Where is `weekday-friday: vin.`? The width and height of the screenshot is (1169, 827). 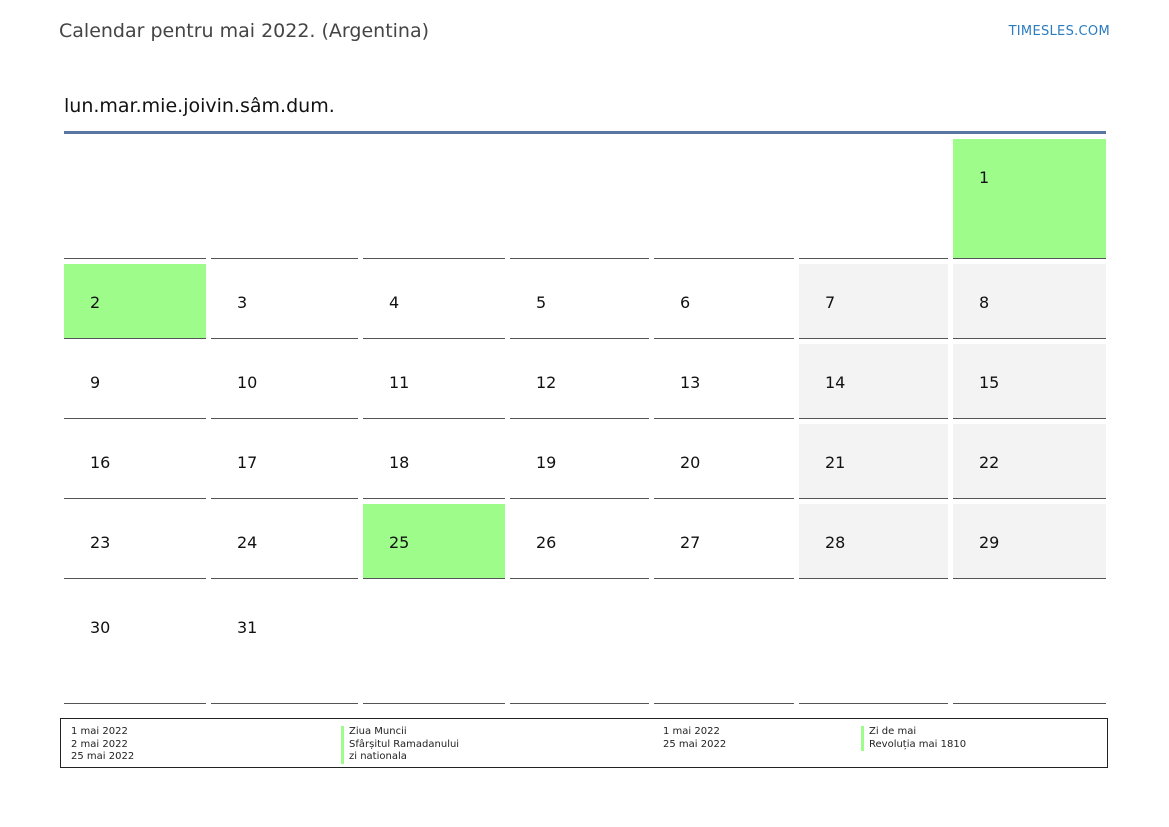
weekday-friday: vin. is located at coordinates (222, 105).